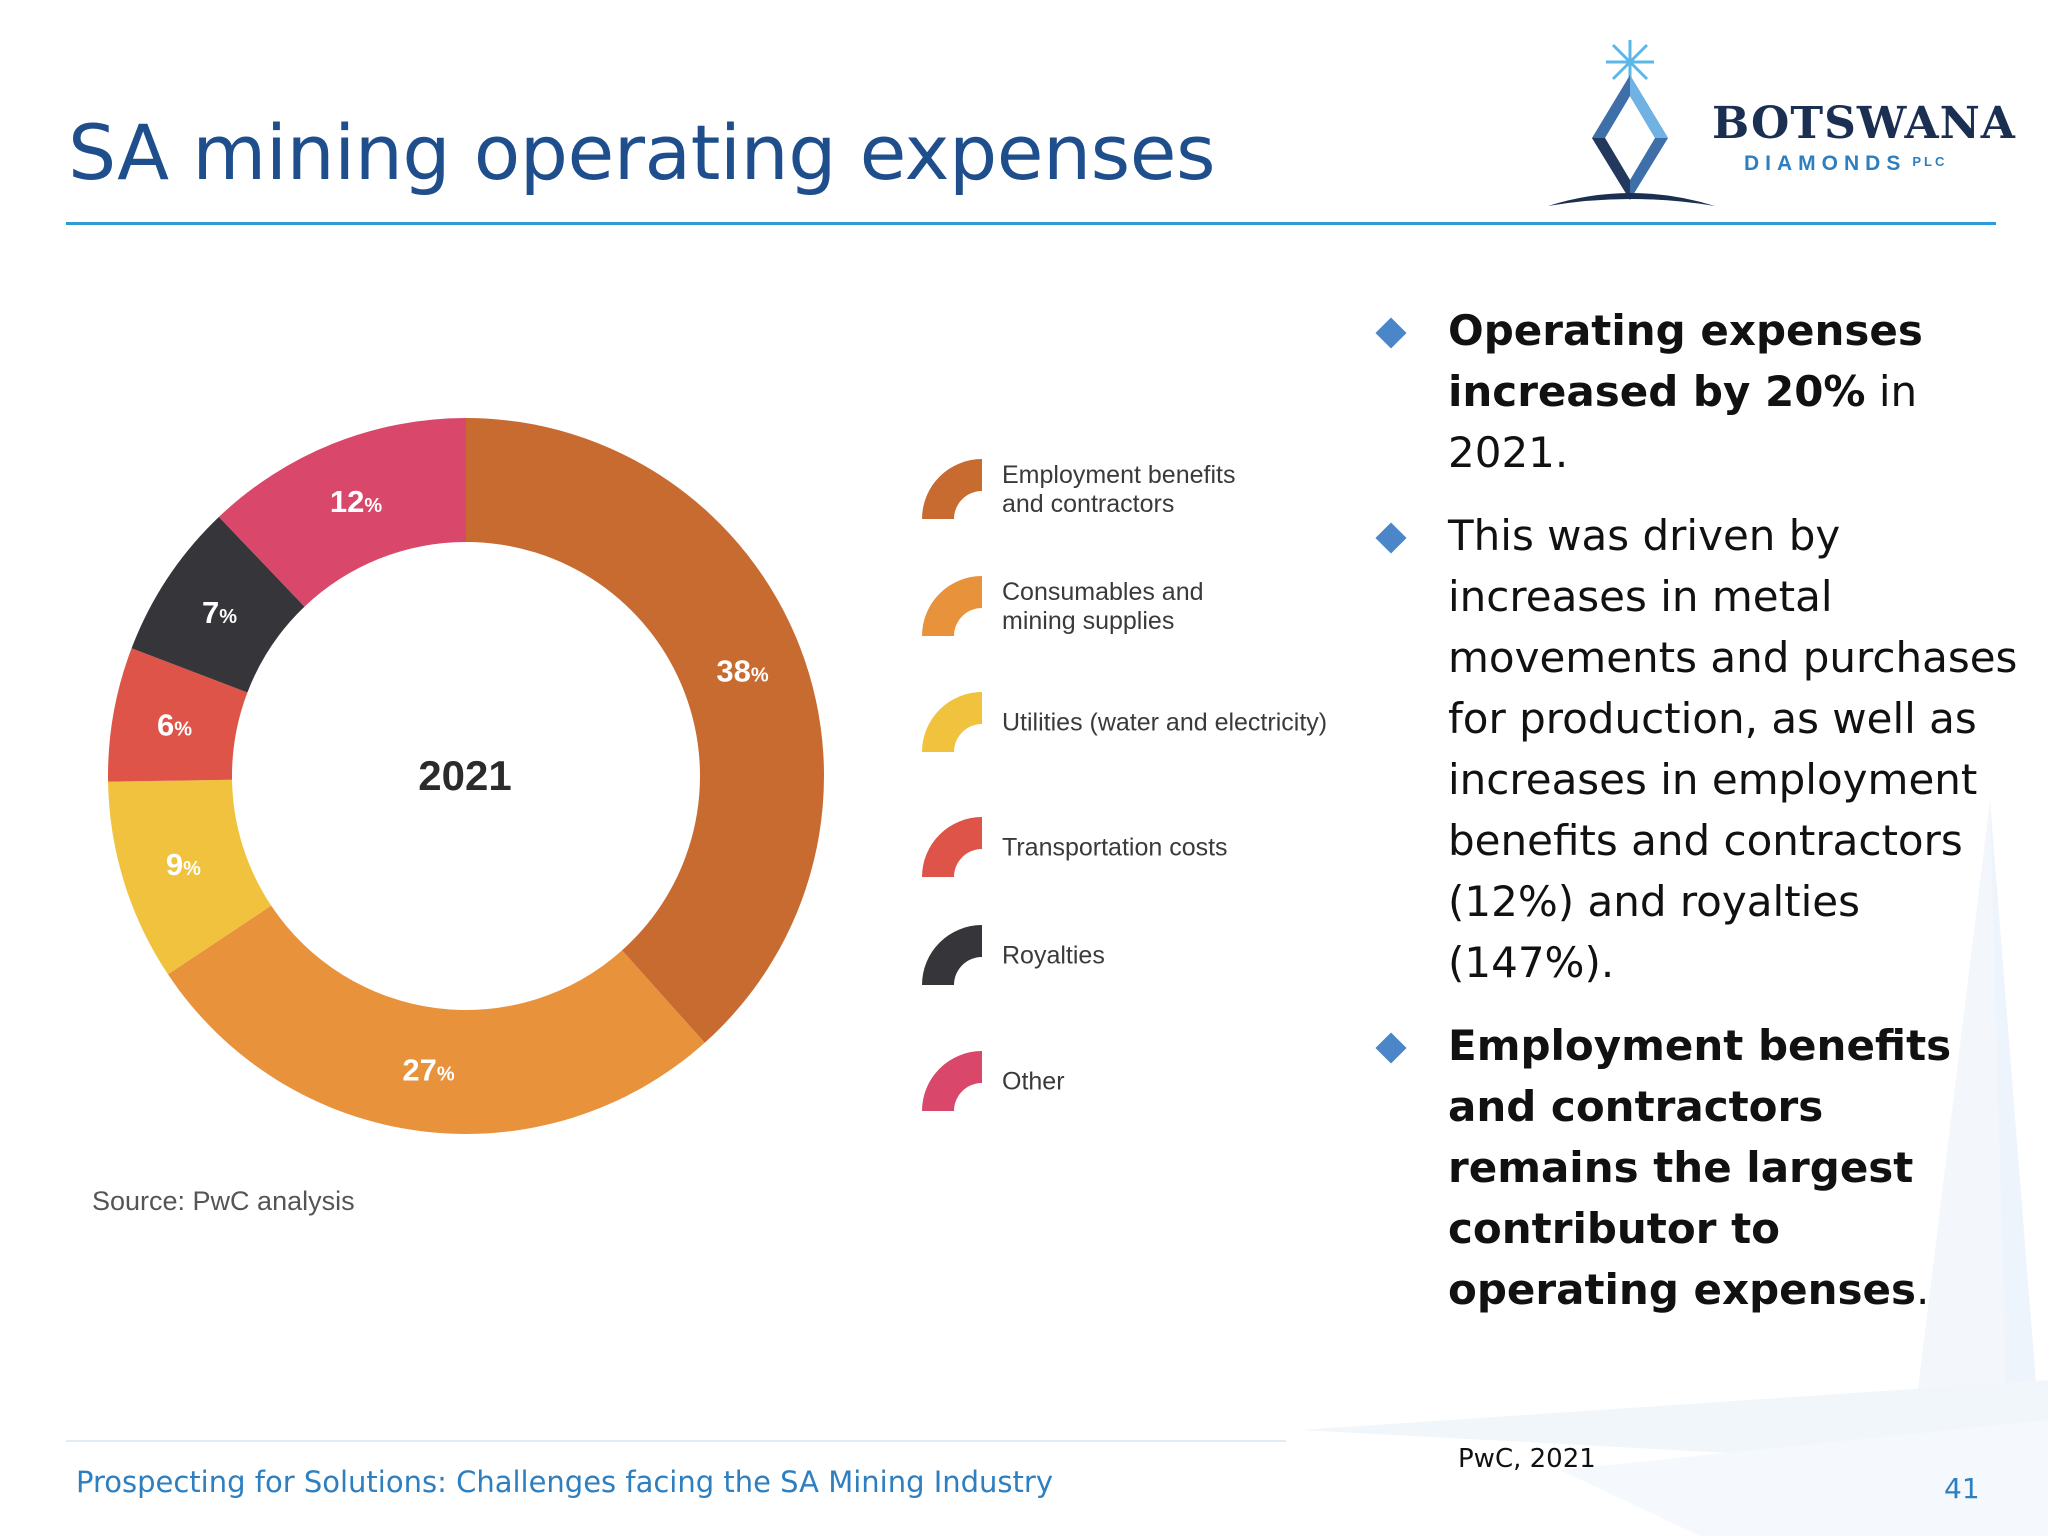  I want to click on slice-value-label: 9%, so click(183, 864).